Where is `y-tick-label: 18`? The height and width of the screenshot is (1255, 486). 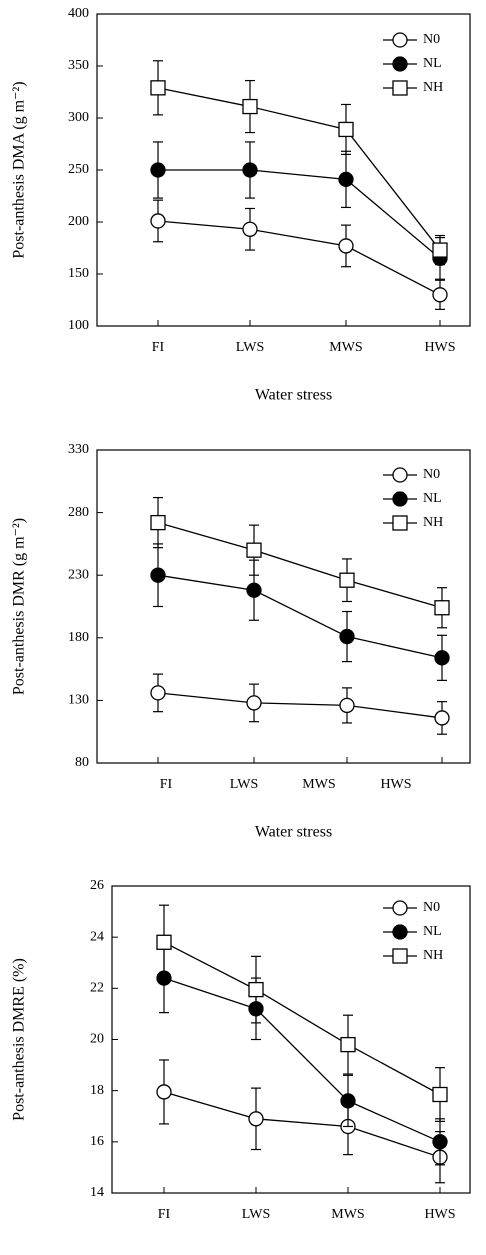 y-tick-label: 18 is located at coordinates (97, 1090).